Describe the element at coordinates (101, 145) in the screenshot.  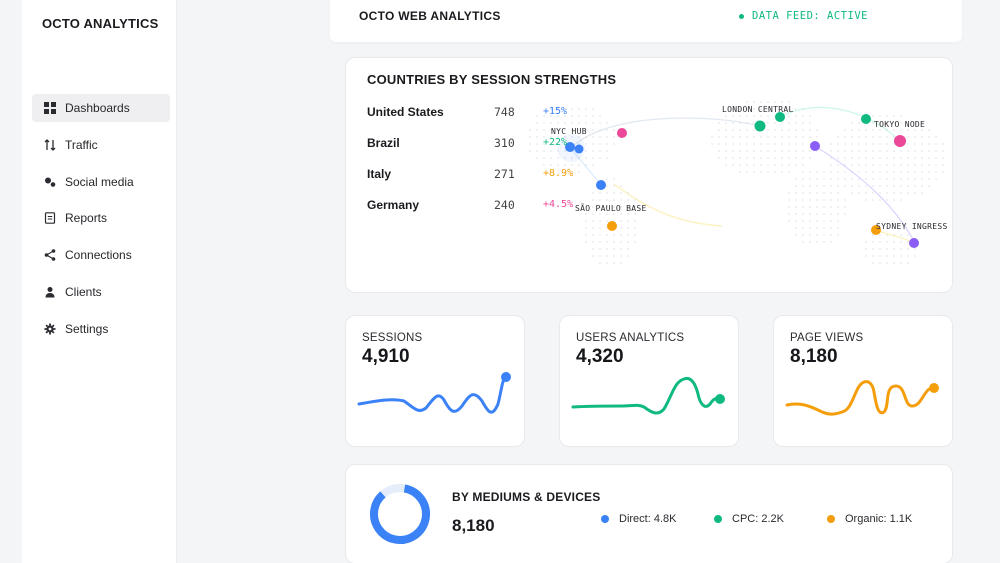
I see `sidebar-item-traffic: Traffic` at that location.